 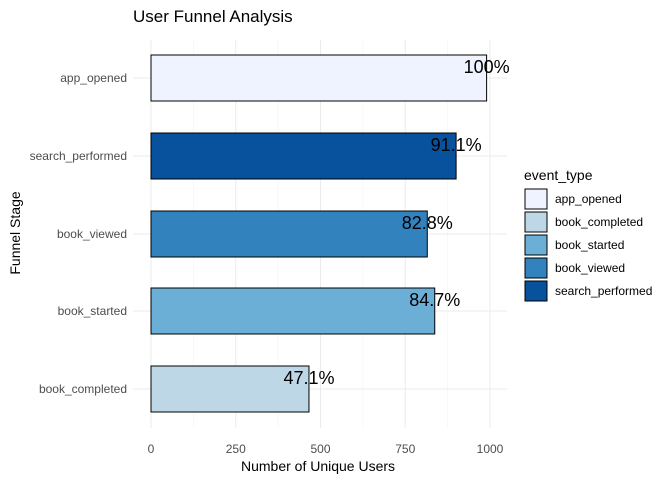 I want to click on bar-value-label: 100%, so click(x=487, y=67).